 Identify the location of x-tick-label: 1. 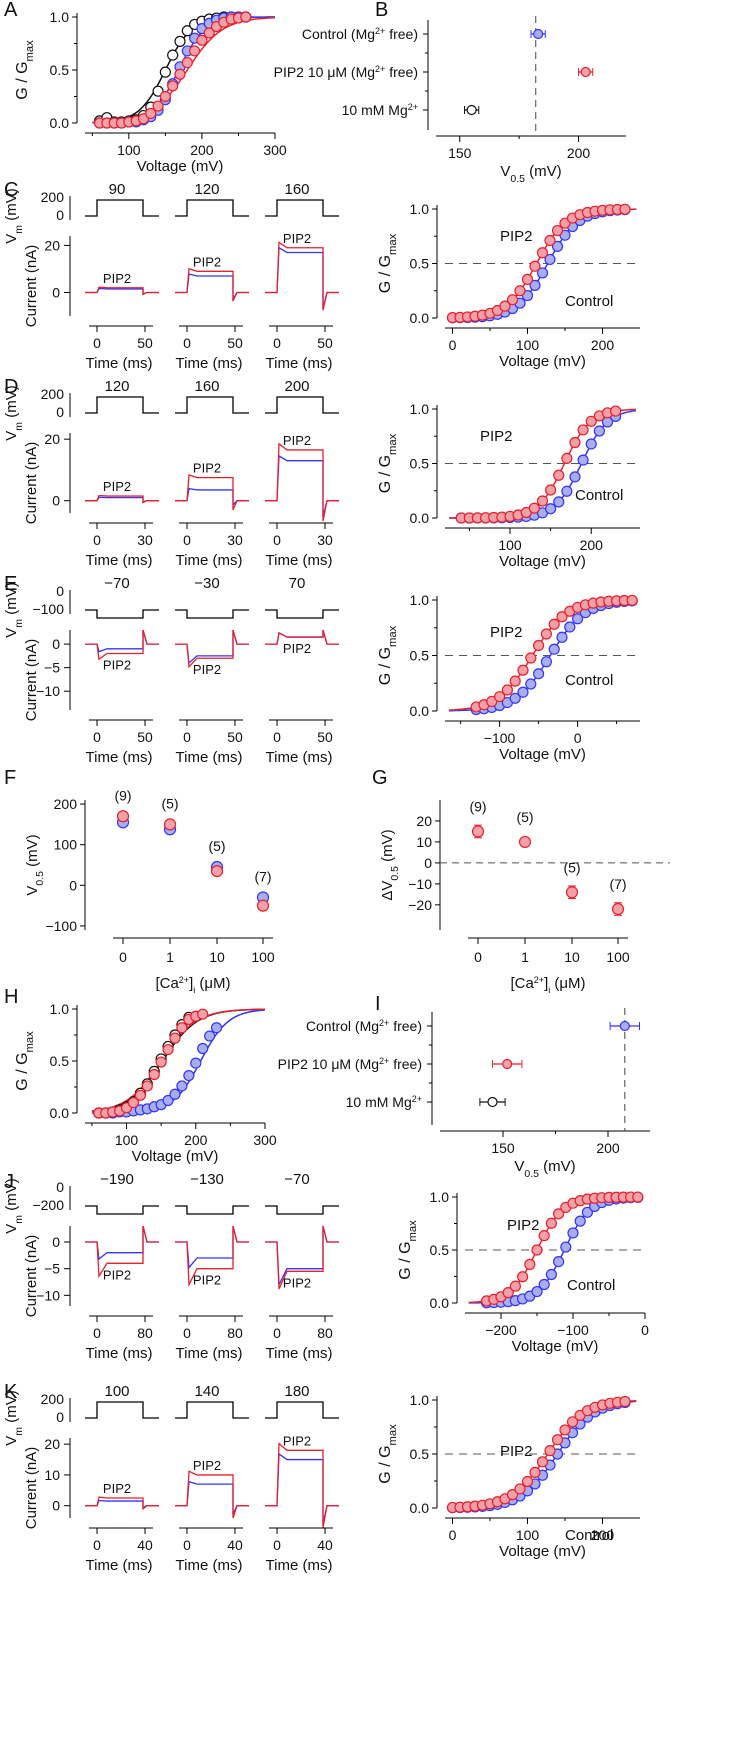
(525, 957).